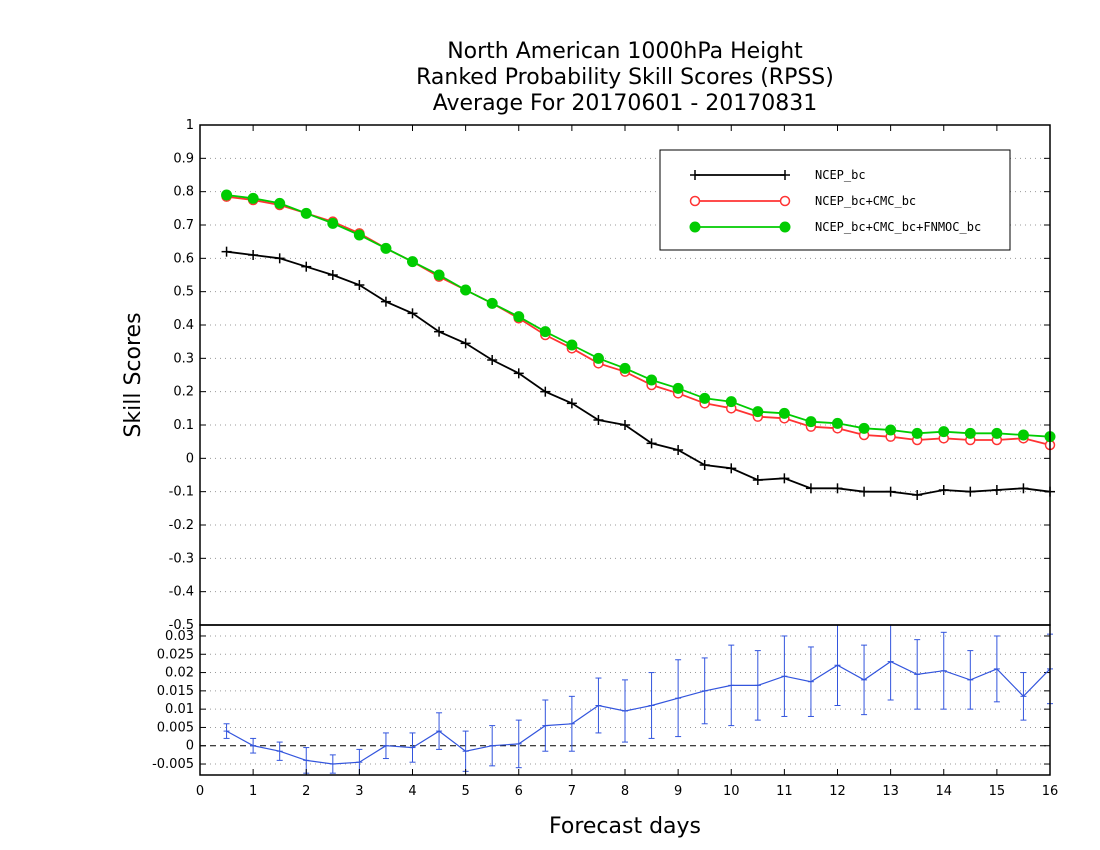 This screenshot has width=1100, height=850. Describe the element at coordinates (183, 325) in the screenshot. I see `y-tick-label: 0.4` at that location.